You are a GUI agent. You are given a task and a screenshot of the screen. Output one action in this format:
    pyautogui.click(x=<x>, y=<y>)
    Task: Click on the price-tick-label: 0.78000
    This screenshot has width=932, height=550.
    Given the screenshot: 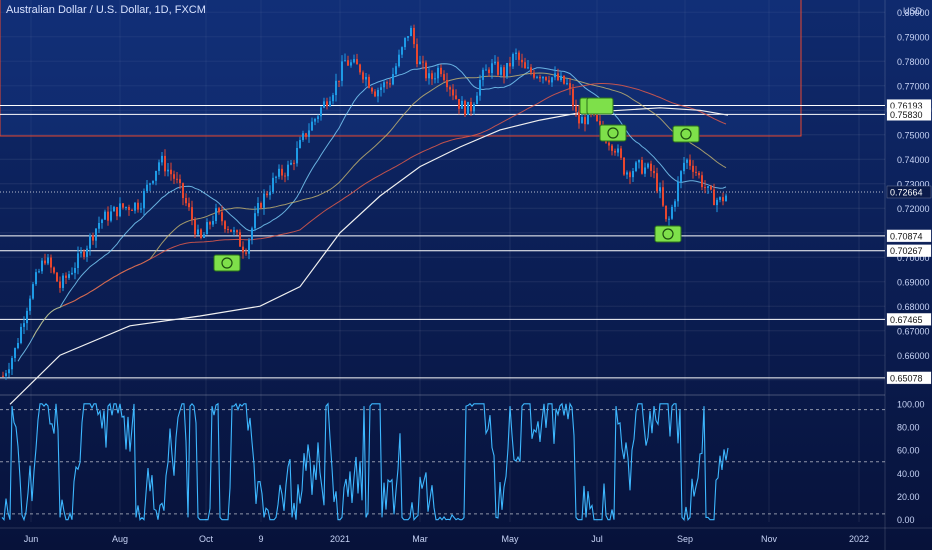 What is the action you would take?
    pyautogui.click(x=913, y=62)
    